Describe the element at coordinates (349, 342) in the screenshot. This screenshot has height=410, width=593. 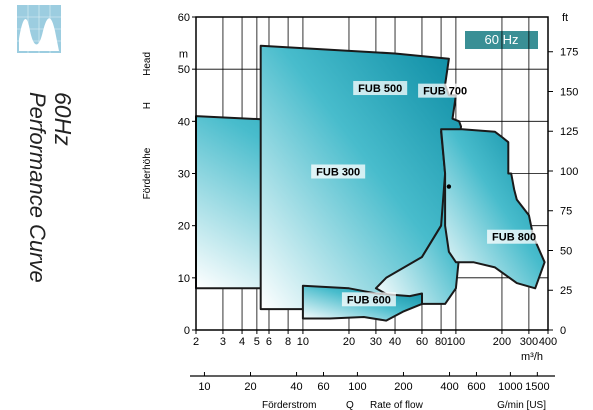
I see `x-tick-label: 20` at that location.